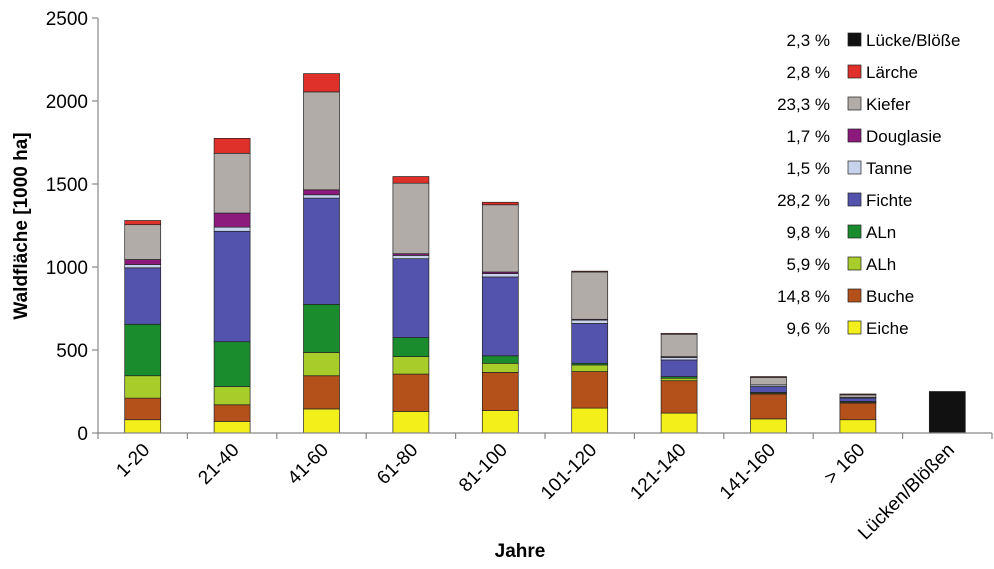  Describe the element at coordinates (889, 200) in the screenshot. I see `legend-label: Fichte` at that location.